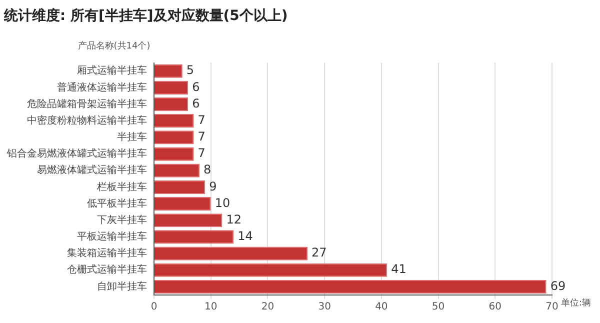 This screenshot has width=600, height=323. Describe the element at coordinates (76, 154) in the screenshot. I see `y-tick-label: 铝合金易燃液体罐式运输半挂车` at that location.